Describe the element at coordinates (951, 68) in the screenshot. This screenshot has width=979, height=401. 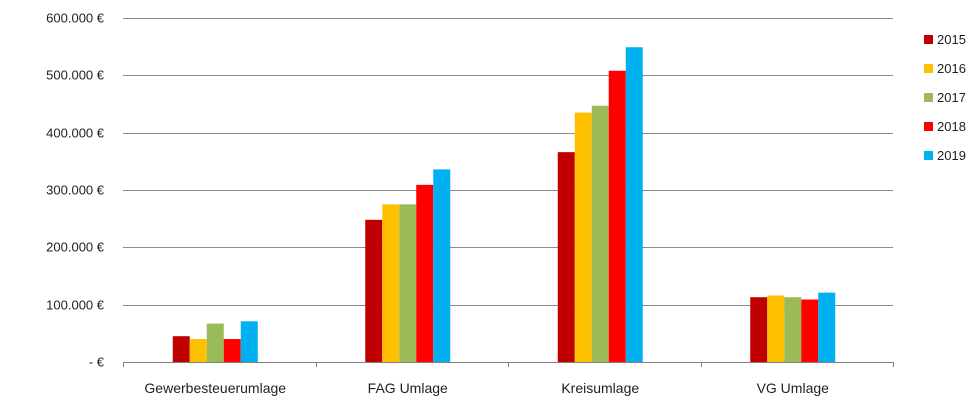
I see `legend-label-2016: 2016` at that location.